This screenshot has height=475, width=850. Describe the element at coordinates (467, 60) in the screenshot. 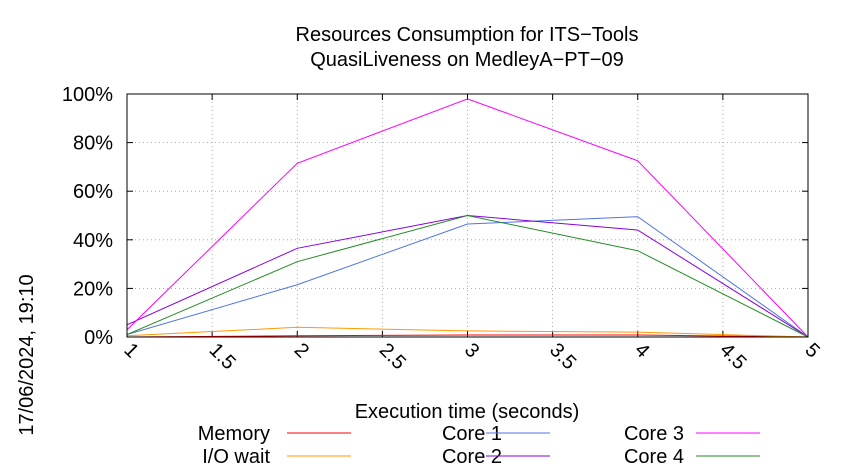

I see `chart-subtitle: QuasiLiveness on MedleyA−PT−09` at that location.